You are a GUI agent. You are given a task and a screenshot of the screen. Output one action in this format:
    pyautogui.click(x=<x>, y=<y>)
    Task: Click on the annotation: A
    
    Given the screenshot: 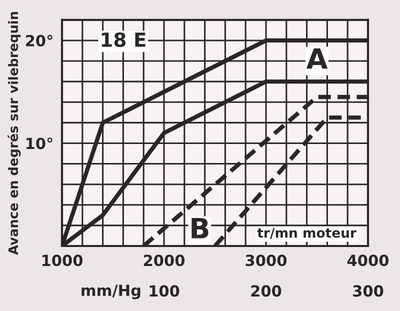 What is the action you would take?
    pyautogui.click(x=317, y=58)
    